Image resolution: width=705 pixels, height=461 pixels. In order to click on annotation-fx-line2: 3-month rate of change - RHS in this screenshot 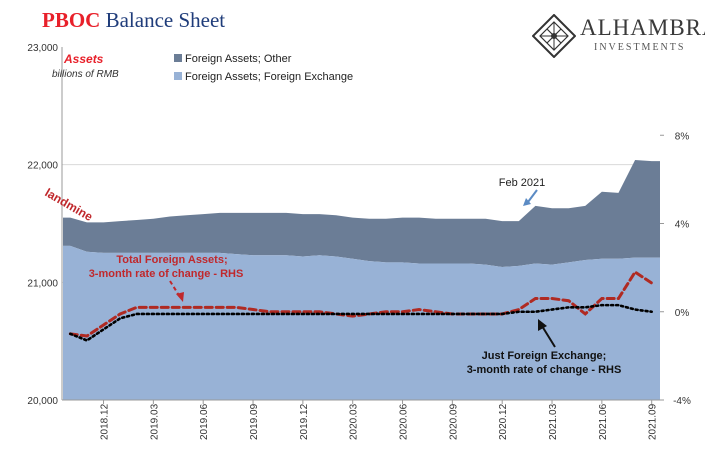, I will do `click(544, 370)`.